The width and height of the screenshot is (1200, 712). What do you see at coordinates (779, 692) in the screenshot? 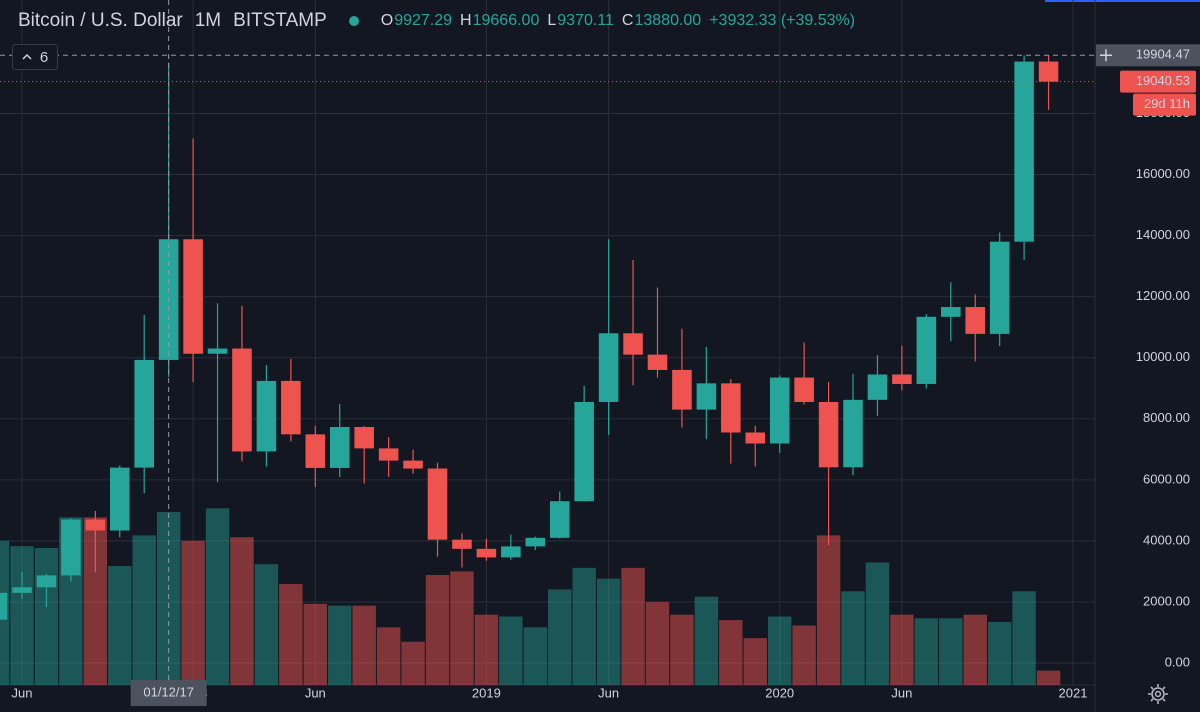
I see `x-tick-label: 2020` at bounding box center [779, 692].